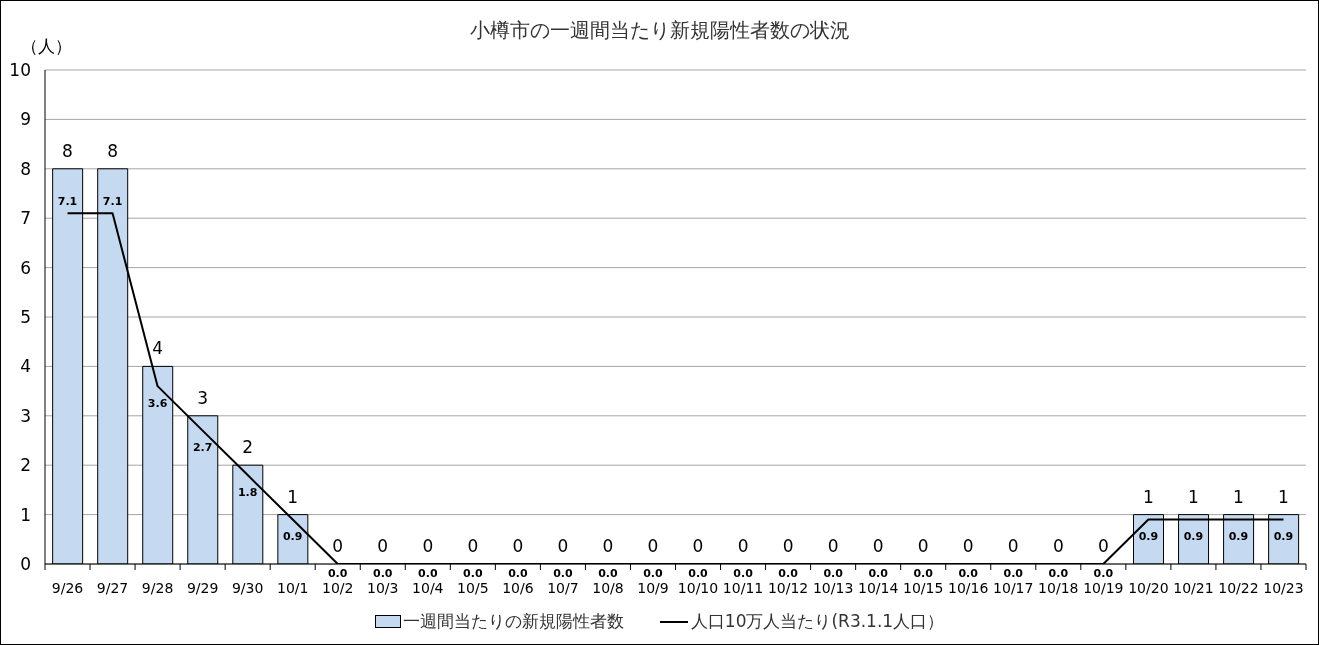 This screenshot has height=645, width=1319. I want to click on y-tick-label: 5, so click(25, 317).